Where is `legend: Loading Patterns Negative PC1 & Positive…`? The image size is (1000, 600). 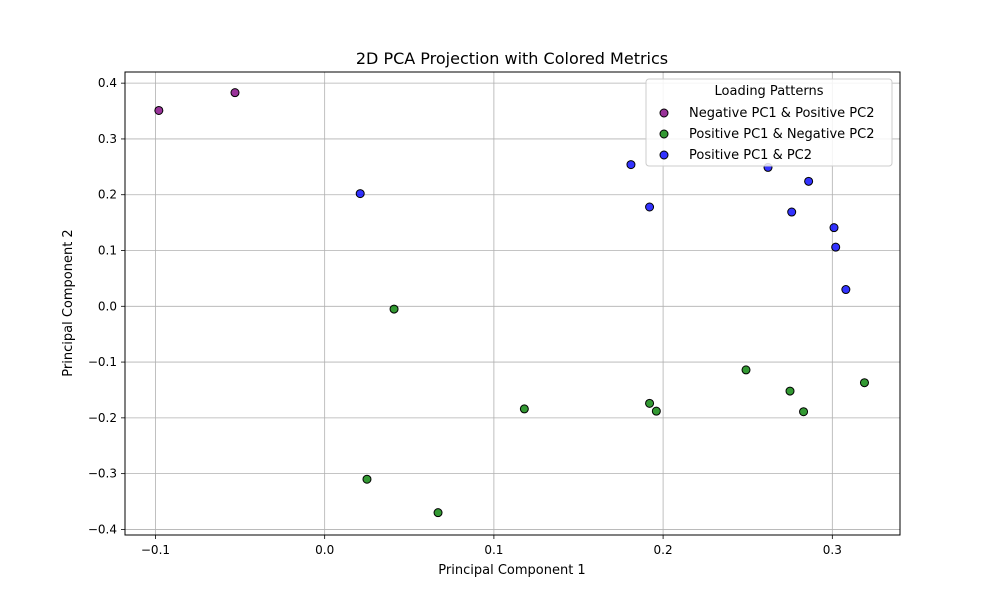 legend: Loading Patterns Negative PC1 & Positive… is located at coordinates (769, 122).